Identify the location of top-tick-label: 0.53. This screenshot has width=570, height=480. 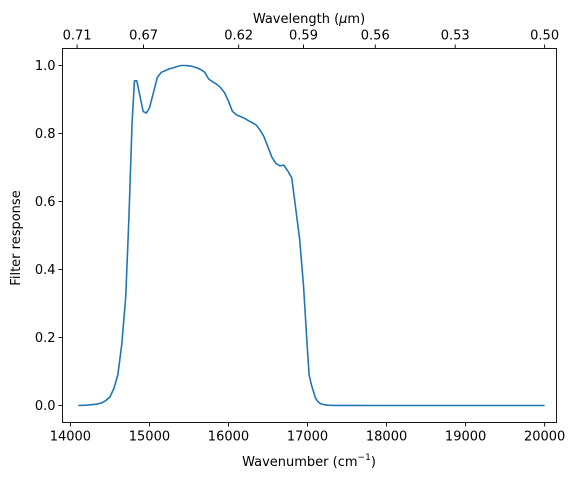
(455, 36).